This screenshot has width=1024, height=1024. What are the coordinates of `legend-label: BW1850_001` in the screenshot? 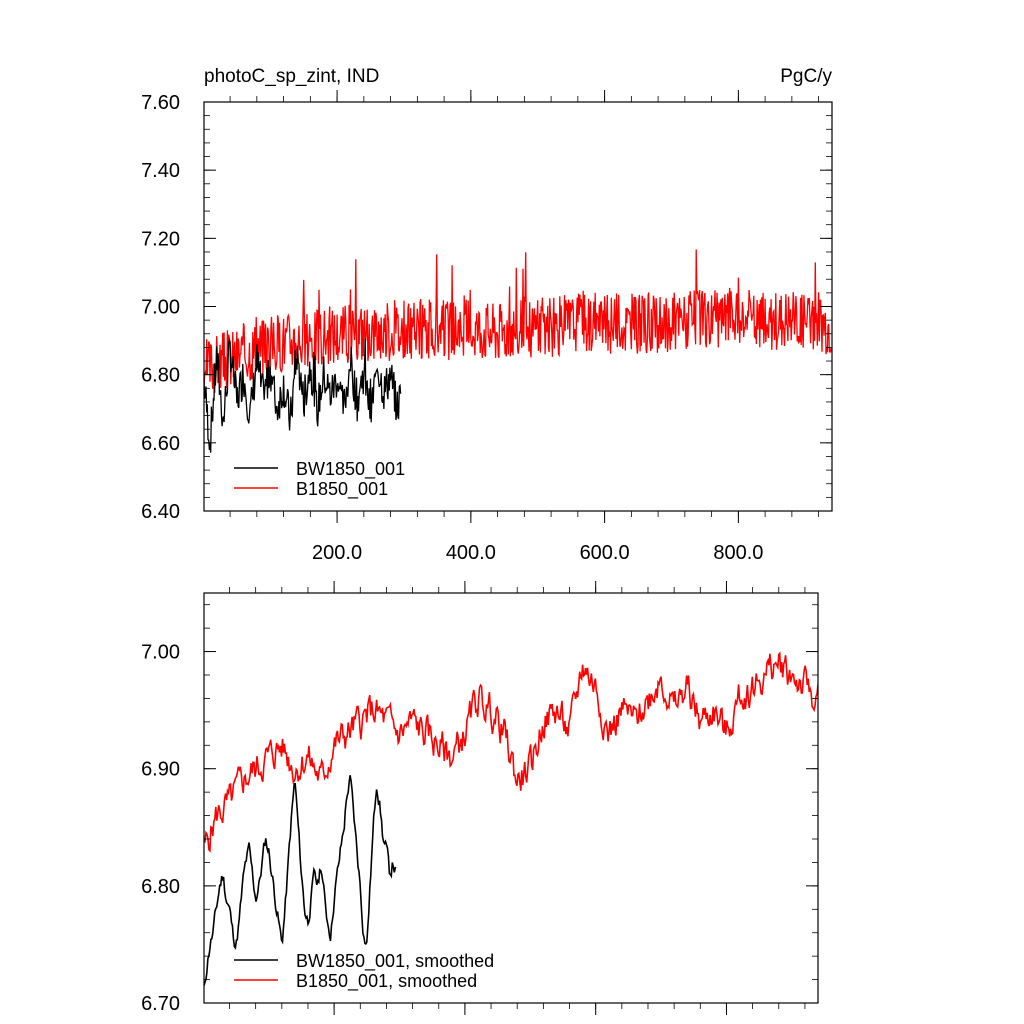 It's located at (350, 469).